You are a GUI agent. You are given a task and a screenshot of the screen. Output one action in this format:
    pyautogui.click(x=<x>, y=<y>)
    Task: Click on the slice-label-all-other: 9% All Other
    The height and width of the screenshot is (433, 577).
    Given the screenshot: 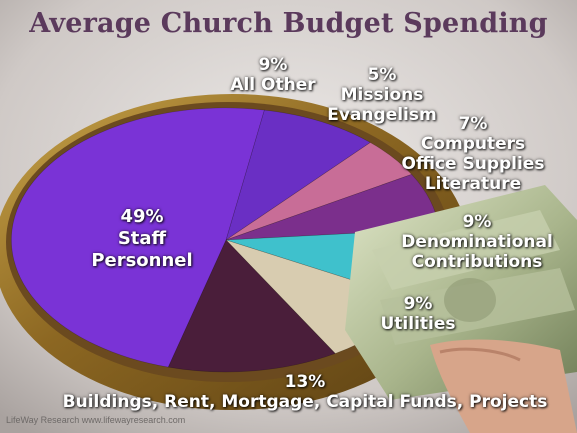 What is the action you would take?
    pyautogui.click(x=273, y=75)
    